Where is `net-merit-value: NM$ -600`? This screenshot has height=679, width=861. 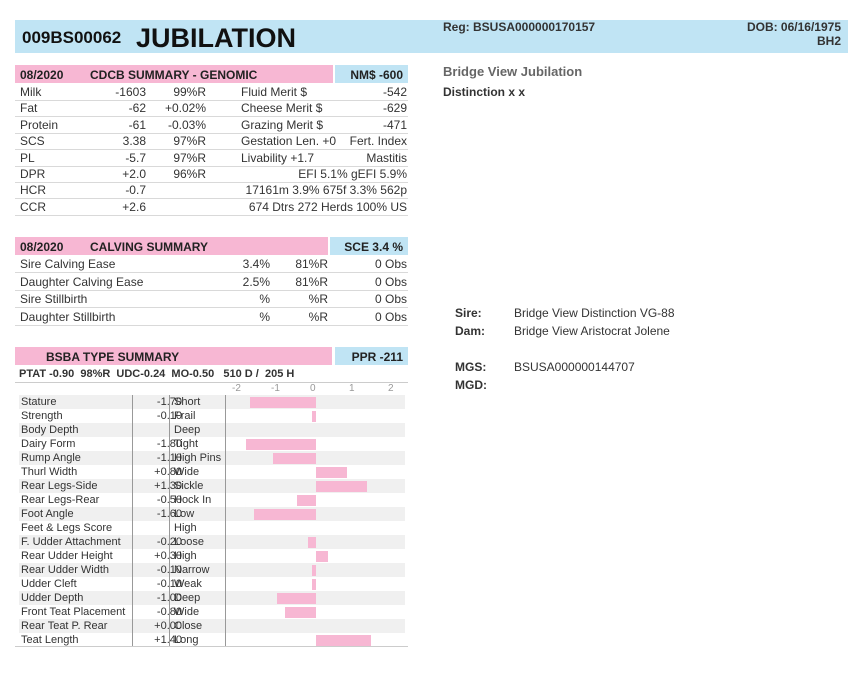
net-merit-value: NM$ -600 is located at coordinates (376, 75).